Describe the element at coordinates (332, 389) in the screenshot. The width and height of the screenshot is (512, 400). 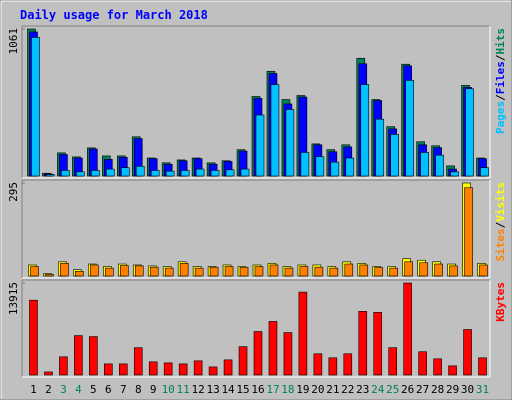
I see `x-tick-label: 21` at that location.